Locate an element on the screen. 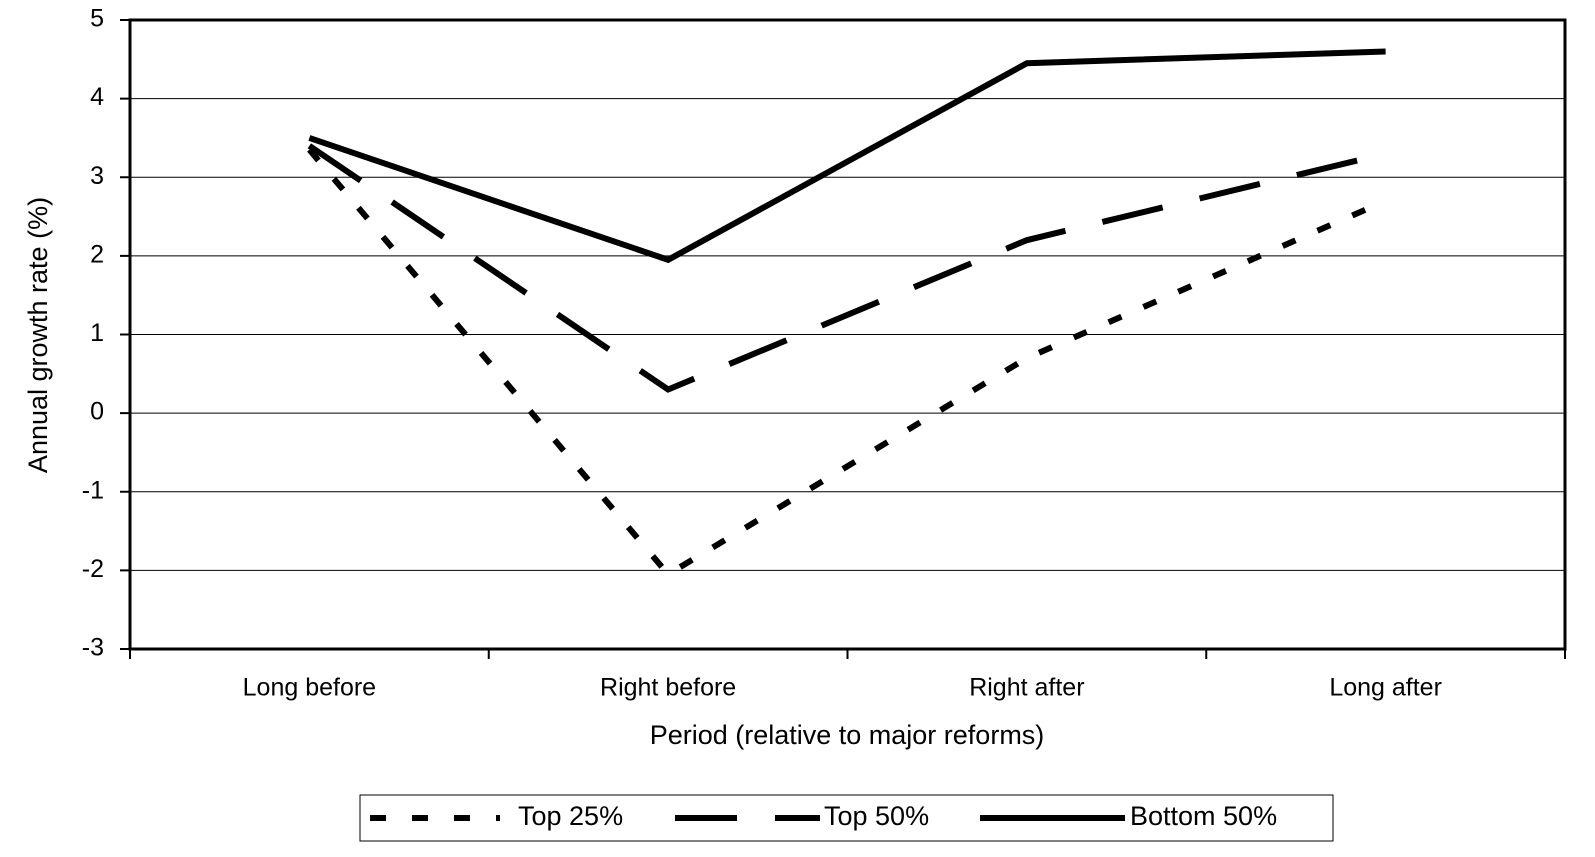  x-tick-label: Right after is located at coordinates (1026, 688).